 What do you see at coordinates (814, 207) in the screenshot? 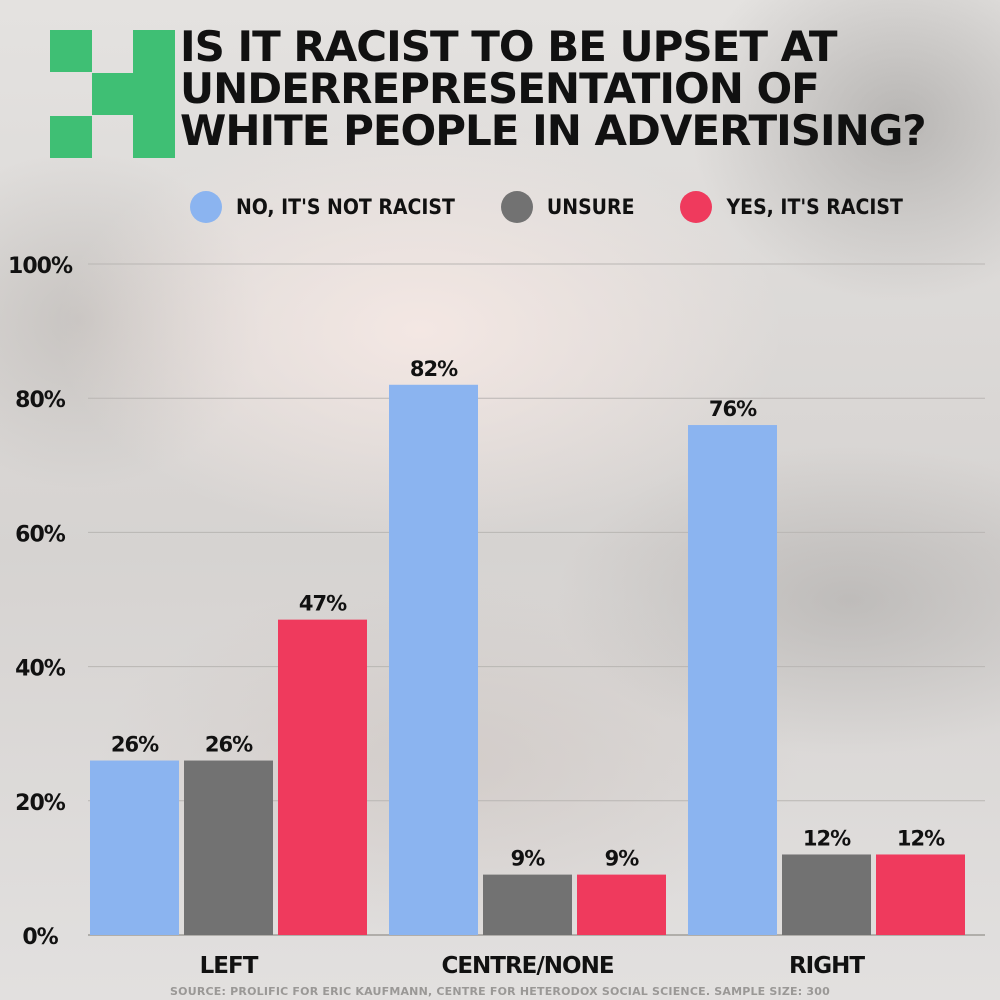
I see `legend-label-racist: YES, IT'S RACIST` at bounding box center [814, 207].